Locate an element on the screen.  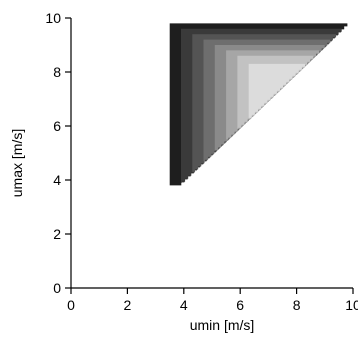
x-tick-label: 6 is located at coordinates (240, 305).